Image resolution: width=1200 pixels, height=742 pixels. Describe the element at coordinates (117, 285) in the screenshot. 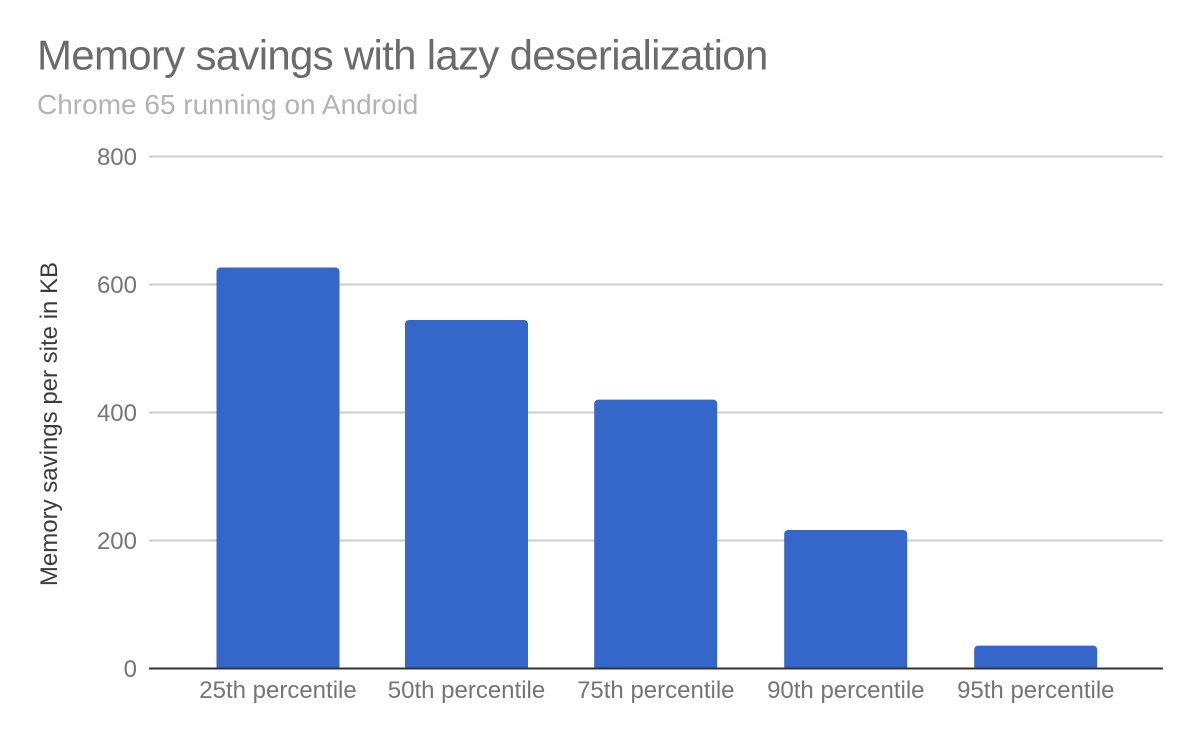

I see `svg-text: 600` at that location.